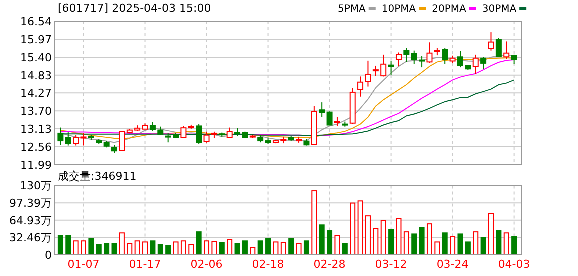 The width and height of the screenshot is (578, 276). I want to click on legend-label: 5PMA, so click(352, 9).